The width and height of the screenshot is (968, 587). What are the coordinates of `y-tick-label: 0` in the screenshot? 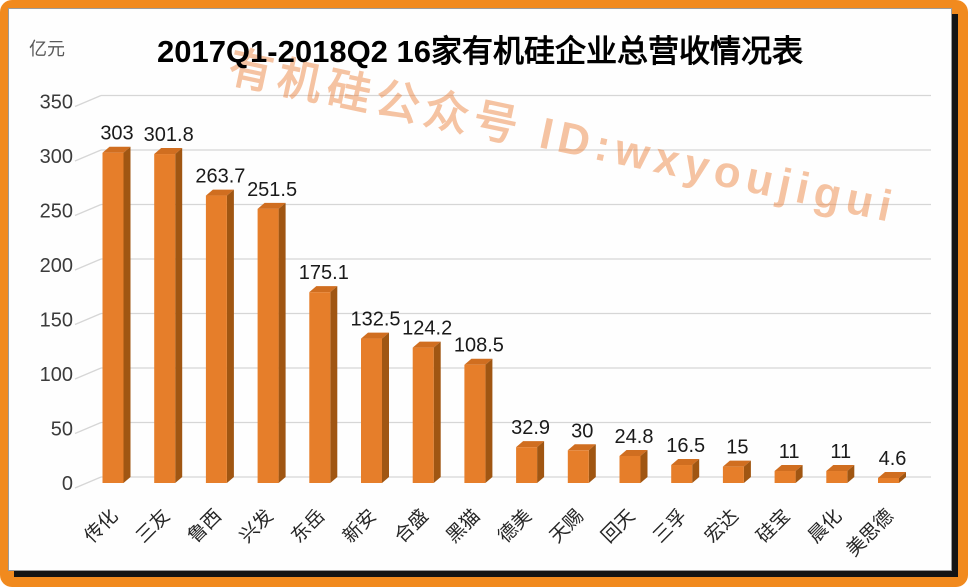 It's located at (67, 484).